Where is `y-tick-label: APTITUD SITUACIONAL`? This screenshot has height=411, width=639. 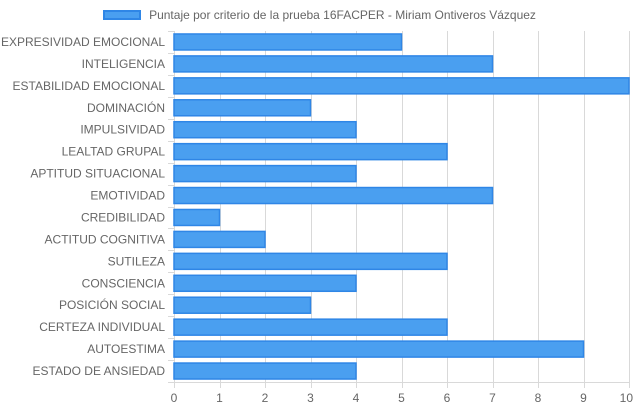 y-tick-label: APTITUD SITUACIONAL is located at coordinates (97, 174).